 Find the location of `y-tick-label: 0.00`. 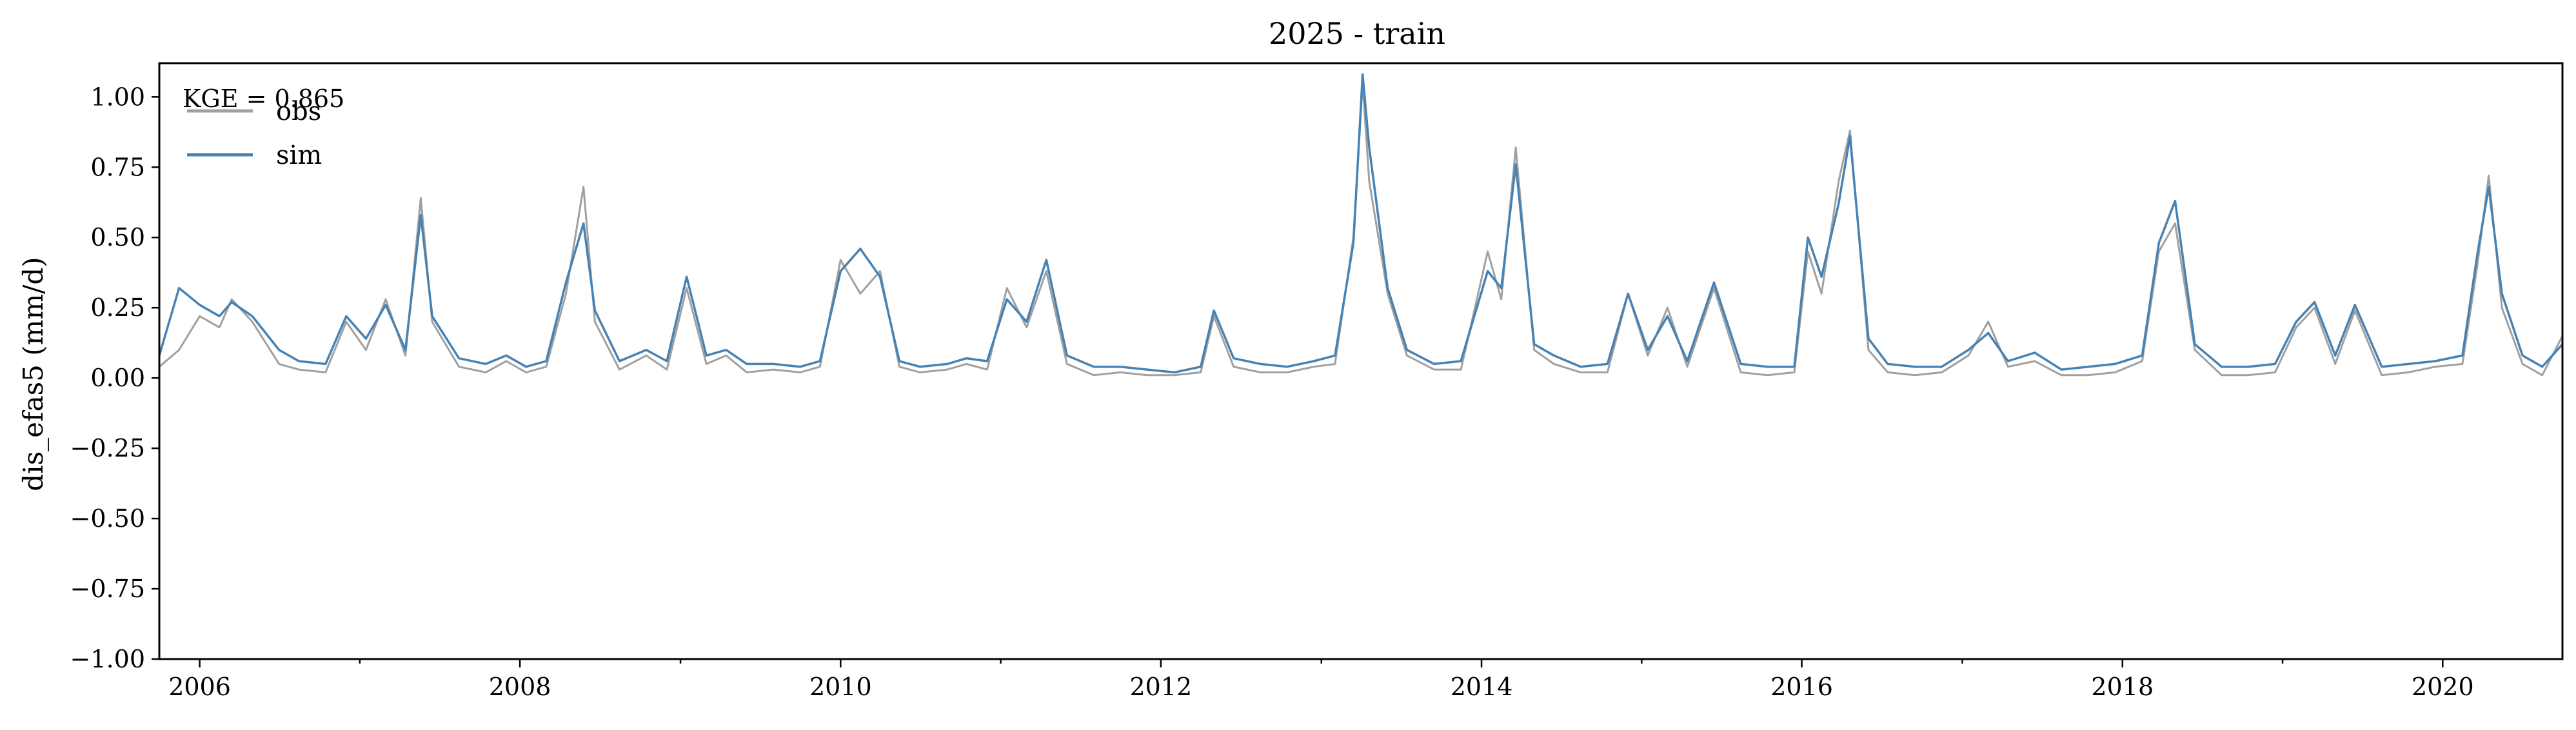

y-tick-label: 0.00 is located at coordinates (118, 378).